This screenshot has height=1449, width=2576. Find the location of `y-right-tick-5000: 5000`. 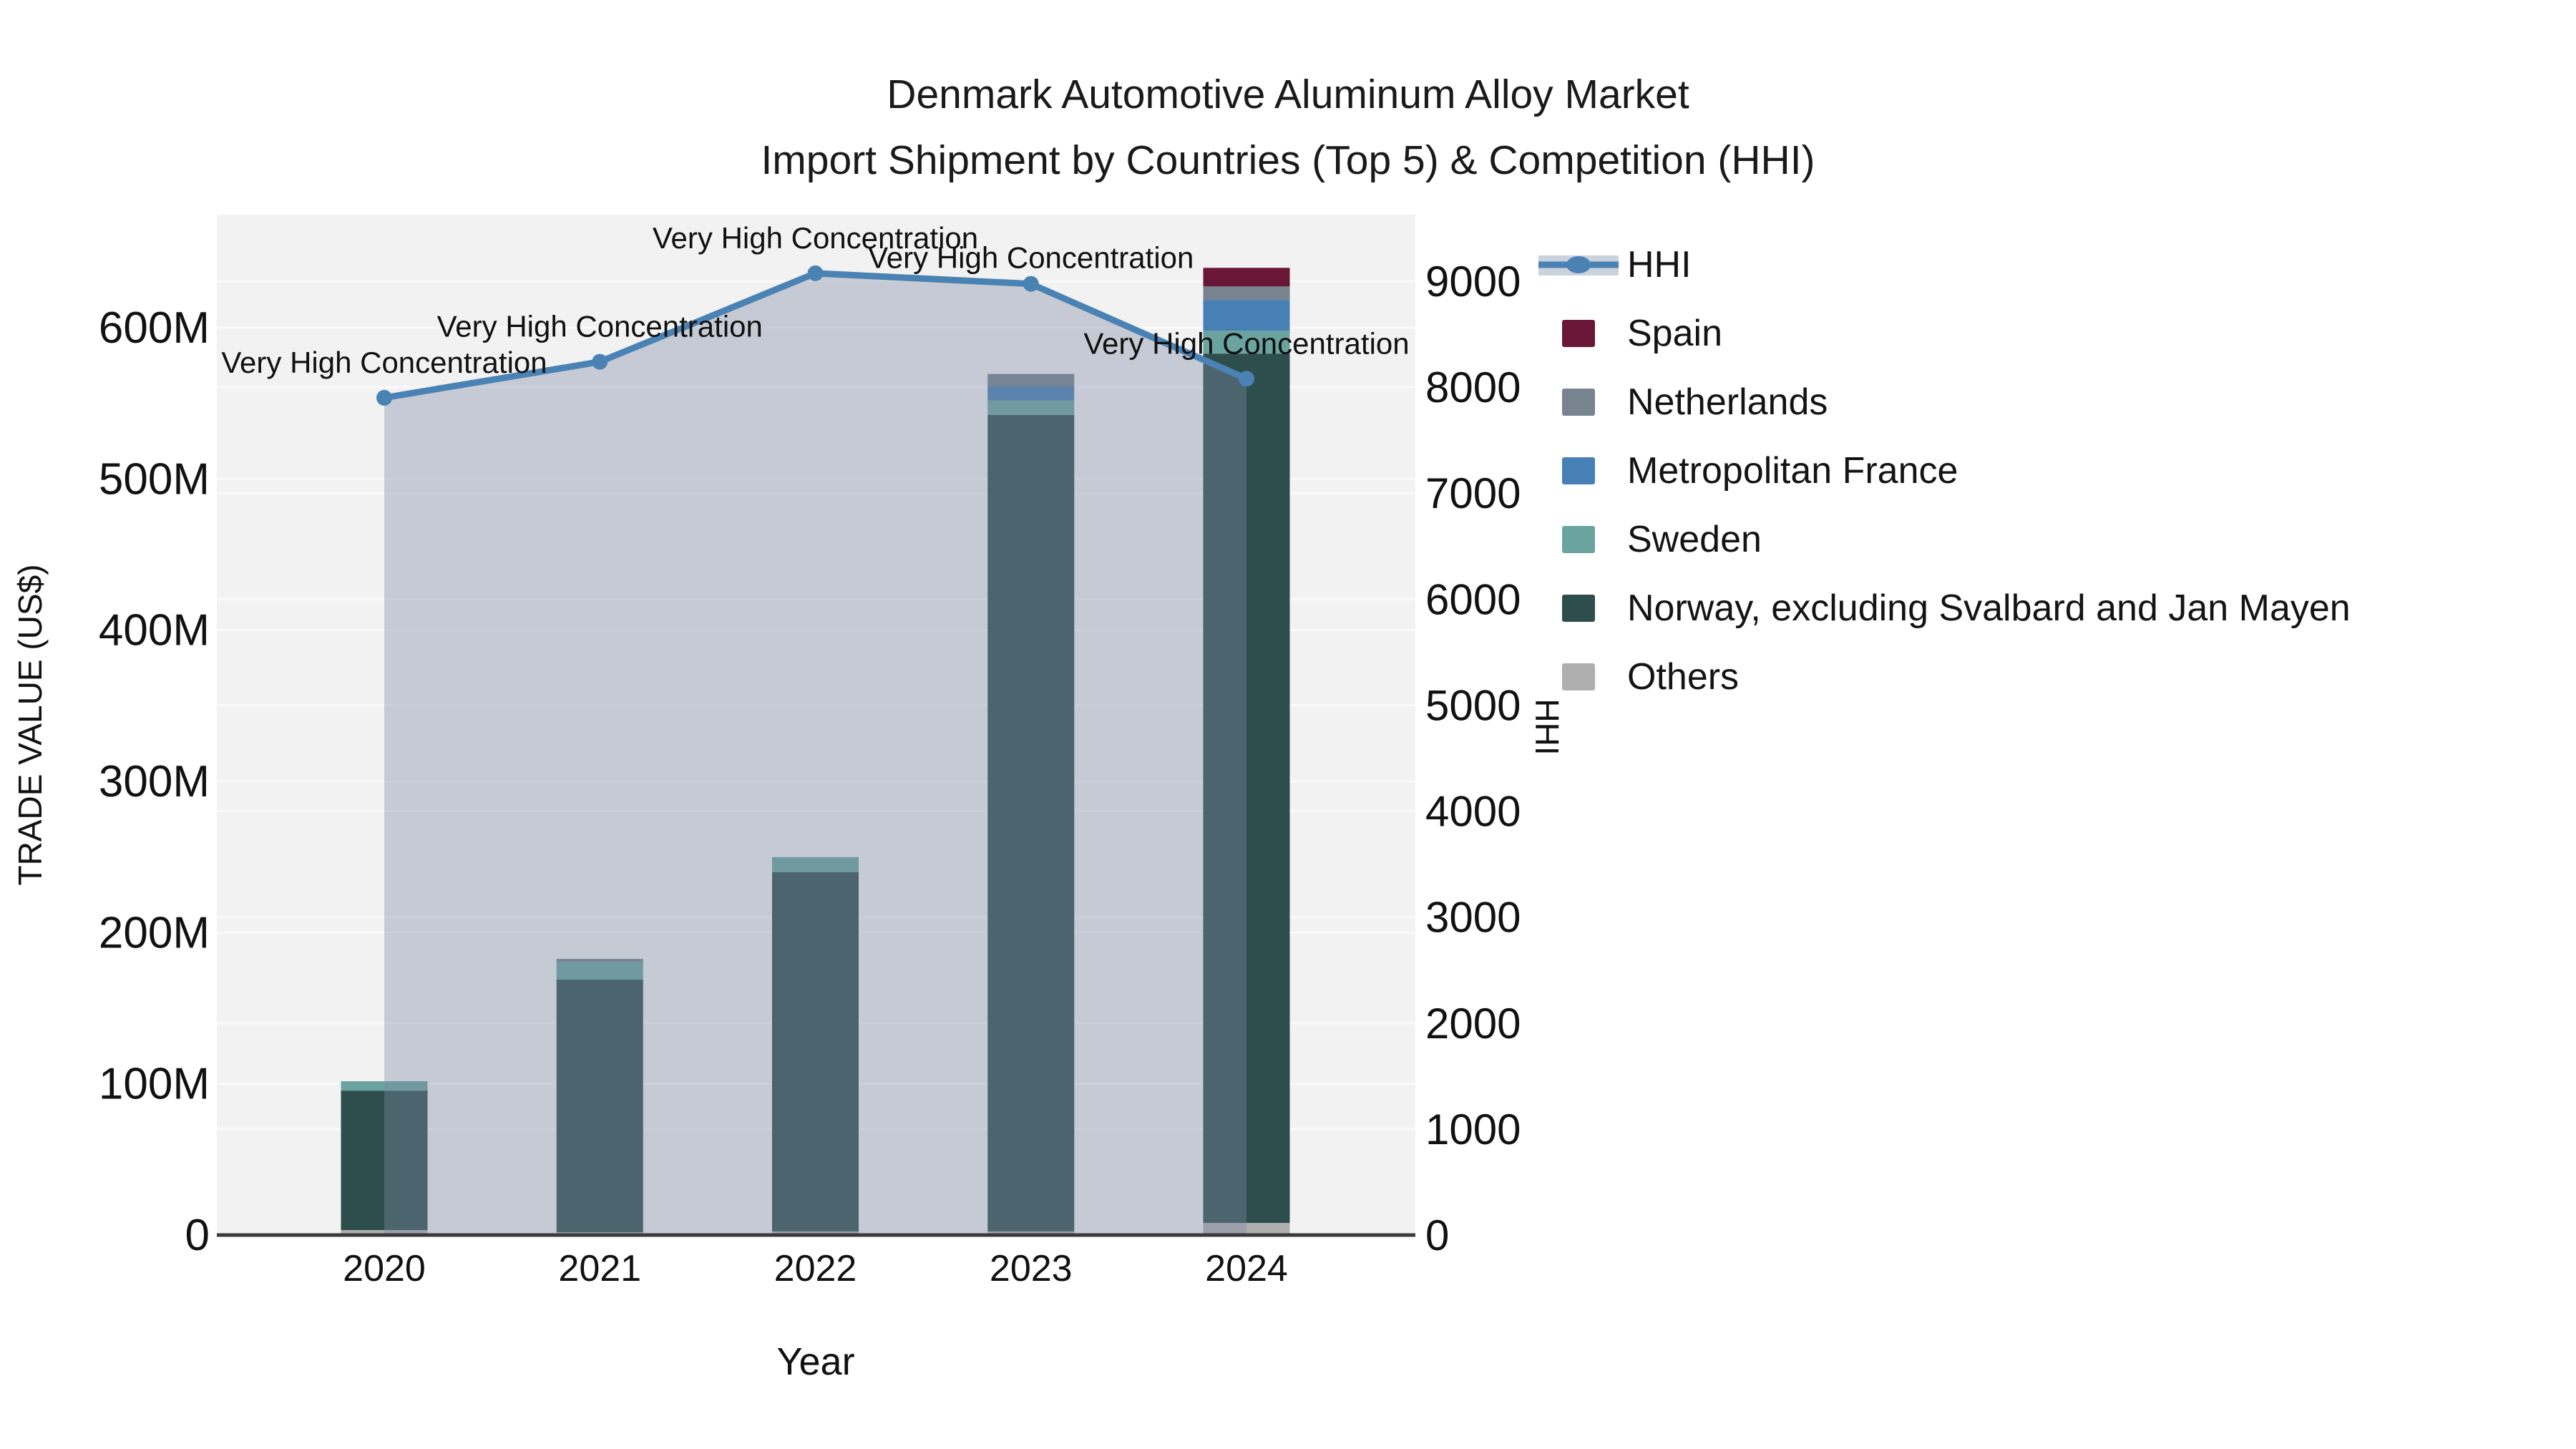

y-right-tick-5000: 5000 is located at coordinates (1473, 705).